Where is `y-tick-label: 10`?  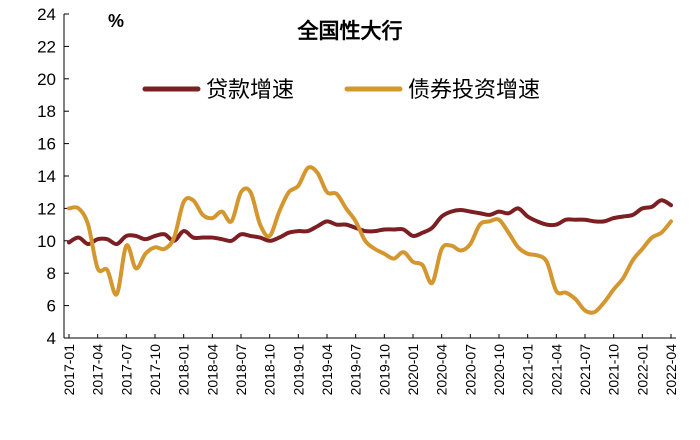 y-tick-label: 10 is located at coordinates (46, 241).